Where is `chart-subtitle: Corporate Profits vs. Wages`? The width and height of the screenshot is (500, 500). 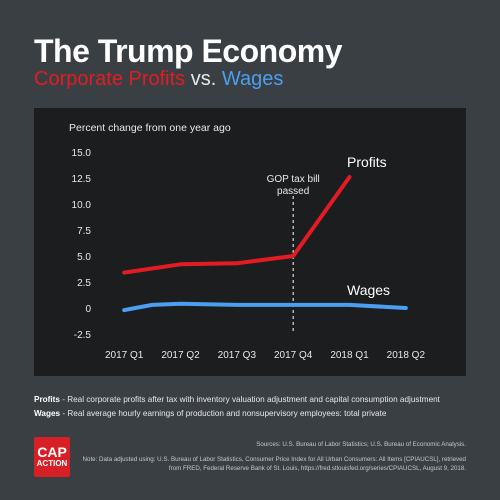
chart-subtitle: Corporate Profits vs. Wages is located at coordinates (158, 79).